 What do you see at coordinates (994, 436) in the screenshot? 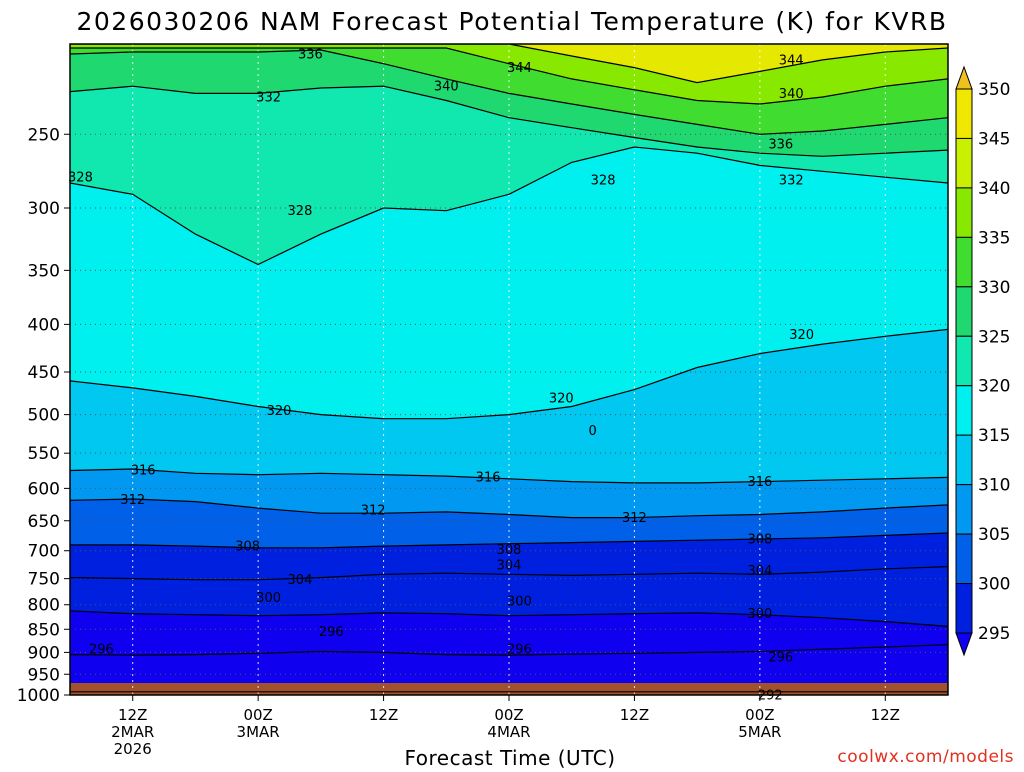
I see `colorbar-label: 315` at bounding box center [994, 436].